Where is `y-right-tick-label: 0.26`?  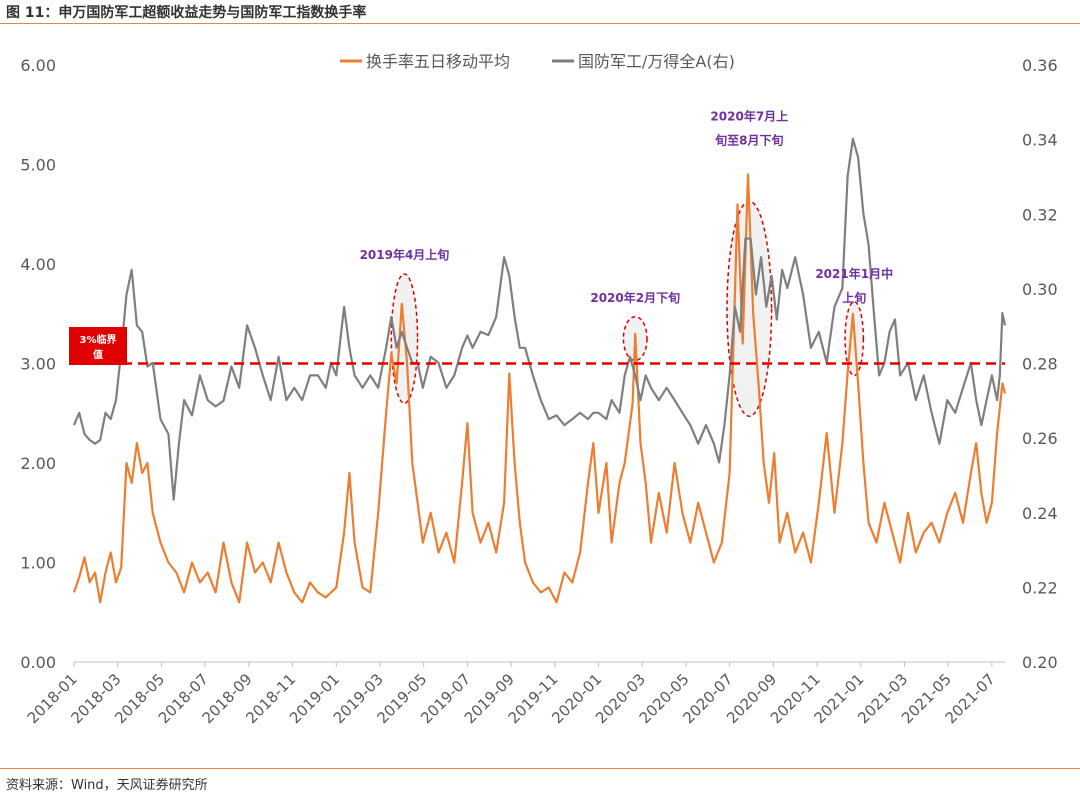 y-right-tick-label: 0.26 is located at coordinates (1040, 438).